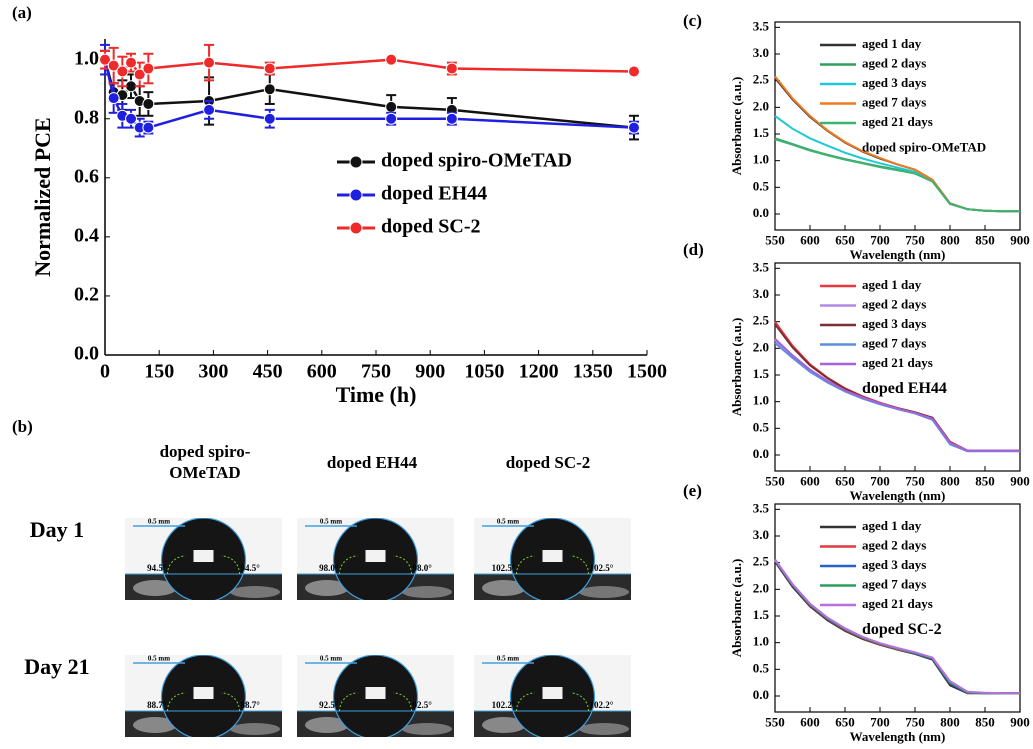  What do you see at coordinates (898, 495) in the screenshot?
I see `x-axis-title: Wavelength (nm)` at bounding box center [898, 495].